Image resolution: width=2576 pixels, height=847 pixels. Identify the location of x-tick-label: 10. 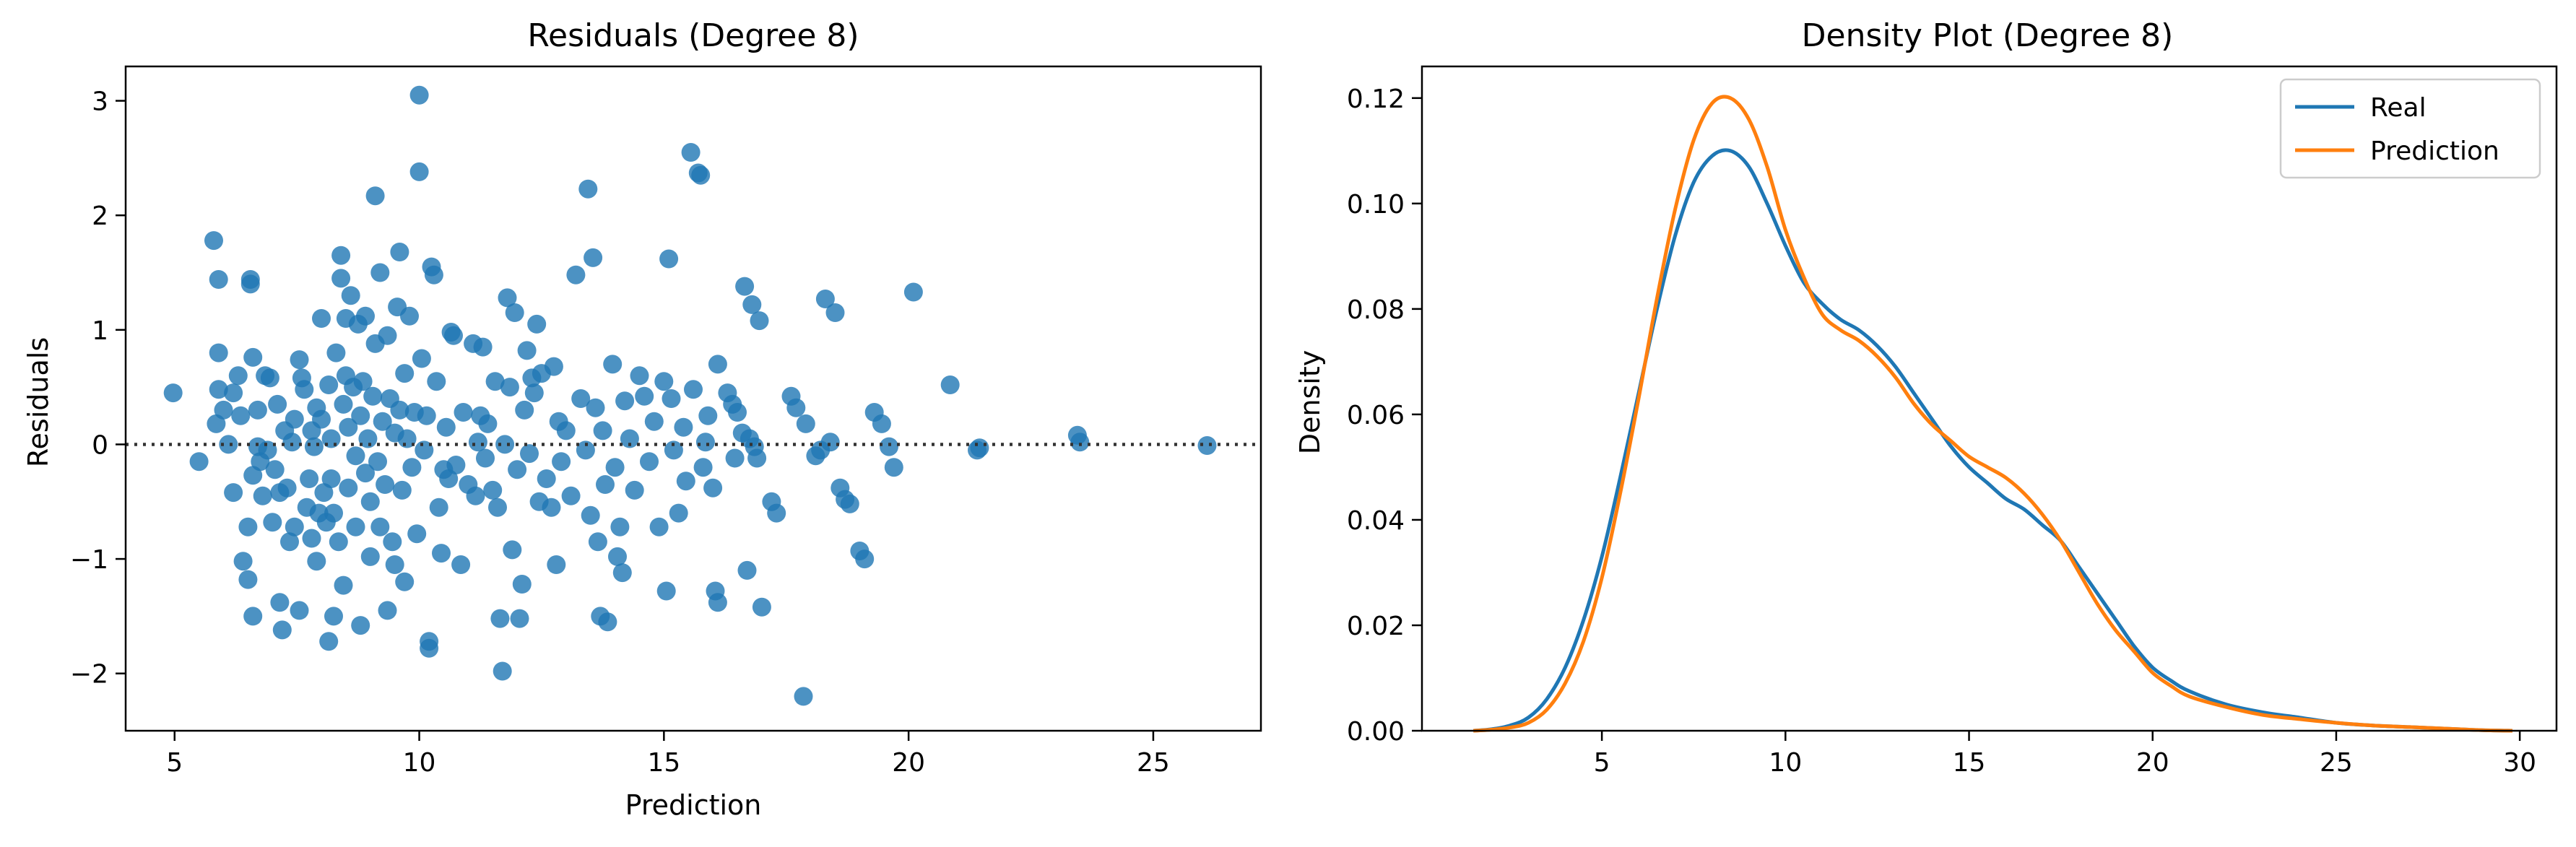
(1785, 763).